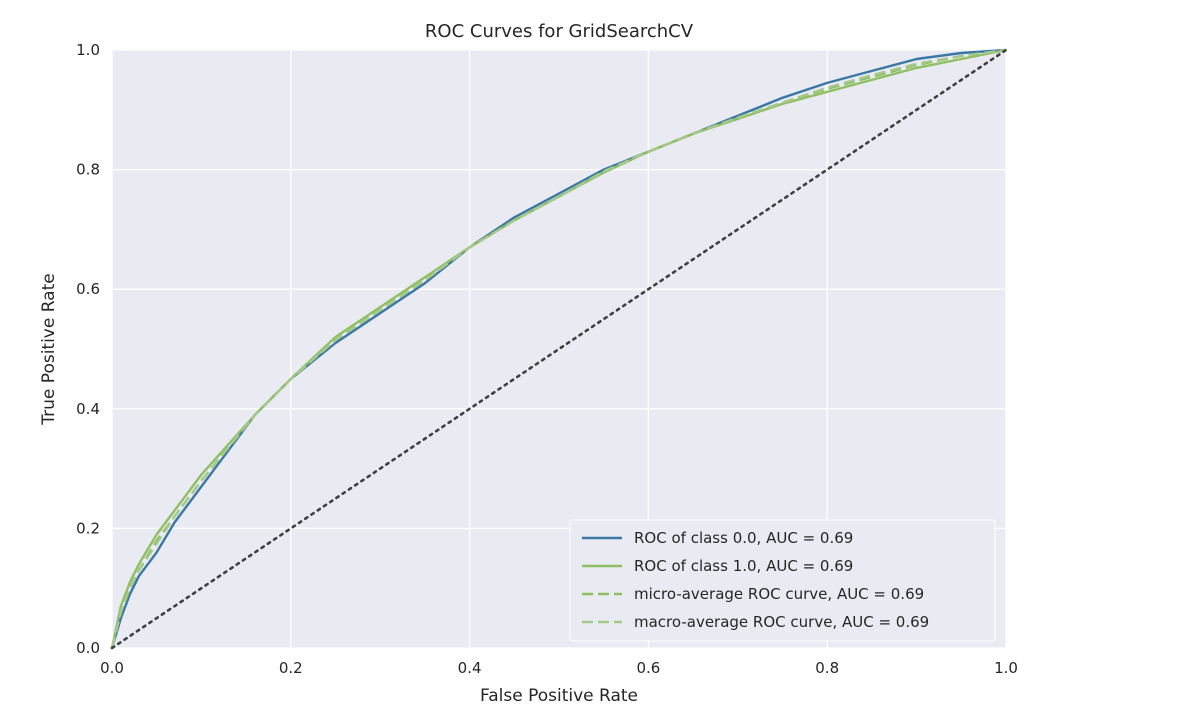 This screenshot has height=726, width=1186. I want to click on x-tick-label-1: 0.2, so click(291, 668).